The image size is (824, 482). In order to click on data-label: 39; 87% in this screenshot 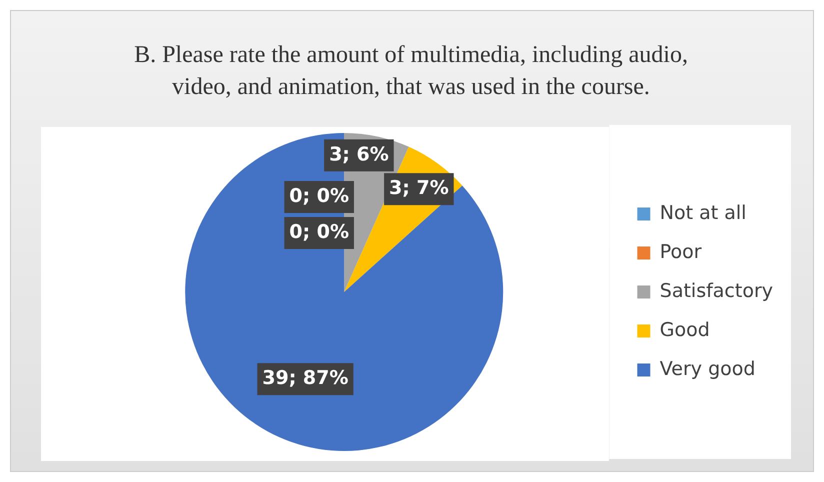, I will do `click(305, 378)`.